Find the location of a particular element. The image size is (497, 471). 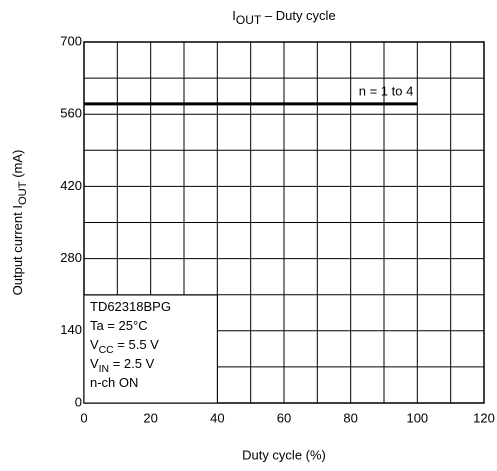

condition-line: VCC = 5.5 V is located at coordinates (124, 346).